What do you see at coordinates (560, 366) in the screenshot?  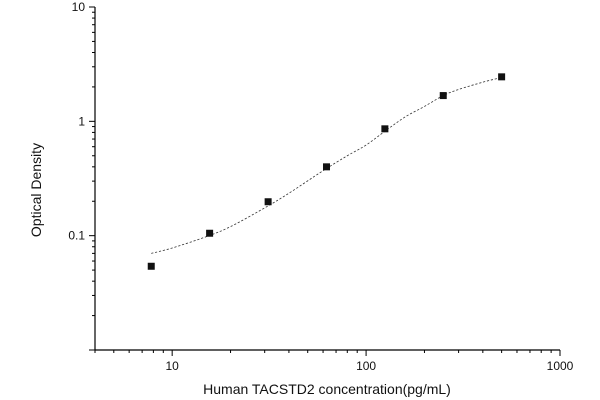 I see `x-tick-label: 1000` at bounding box center [560, 366].